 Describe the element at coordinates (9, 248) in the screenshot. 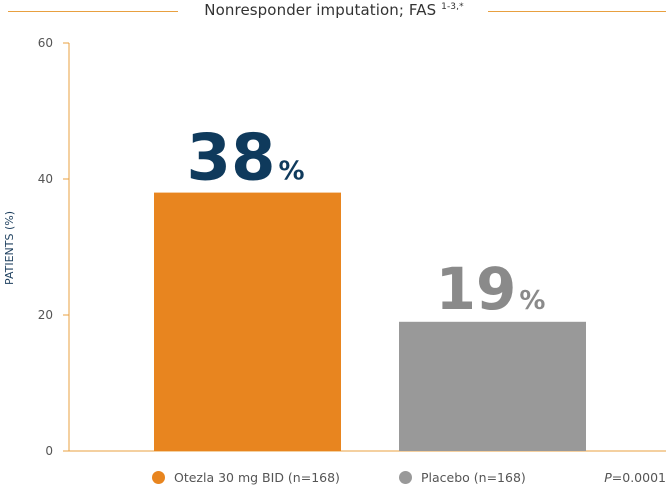

I see `y-axis-label: PATIENTS (%)` at that location.